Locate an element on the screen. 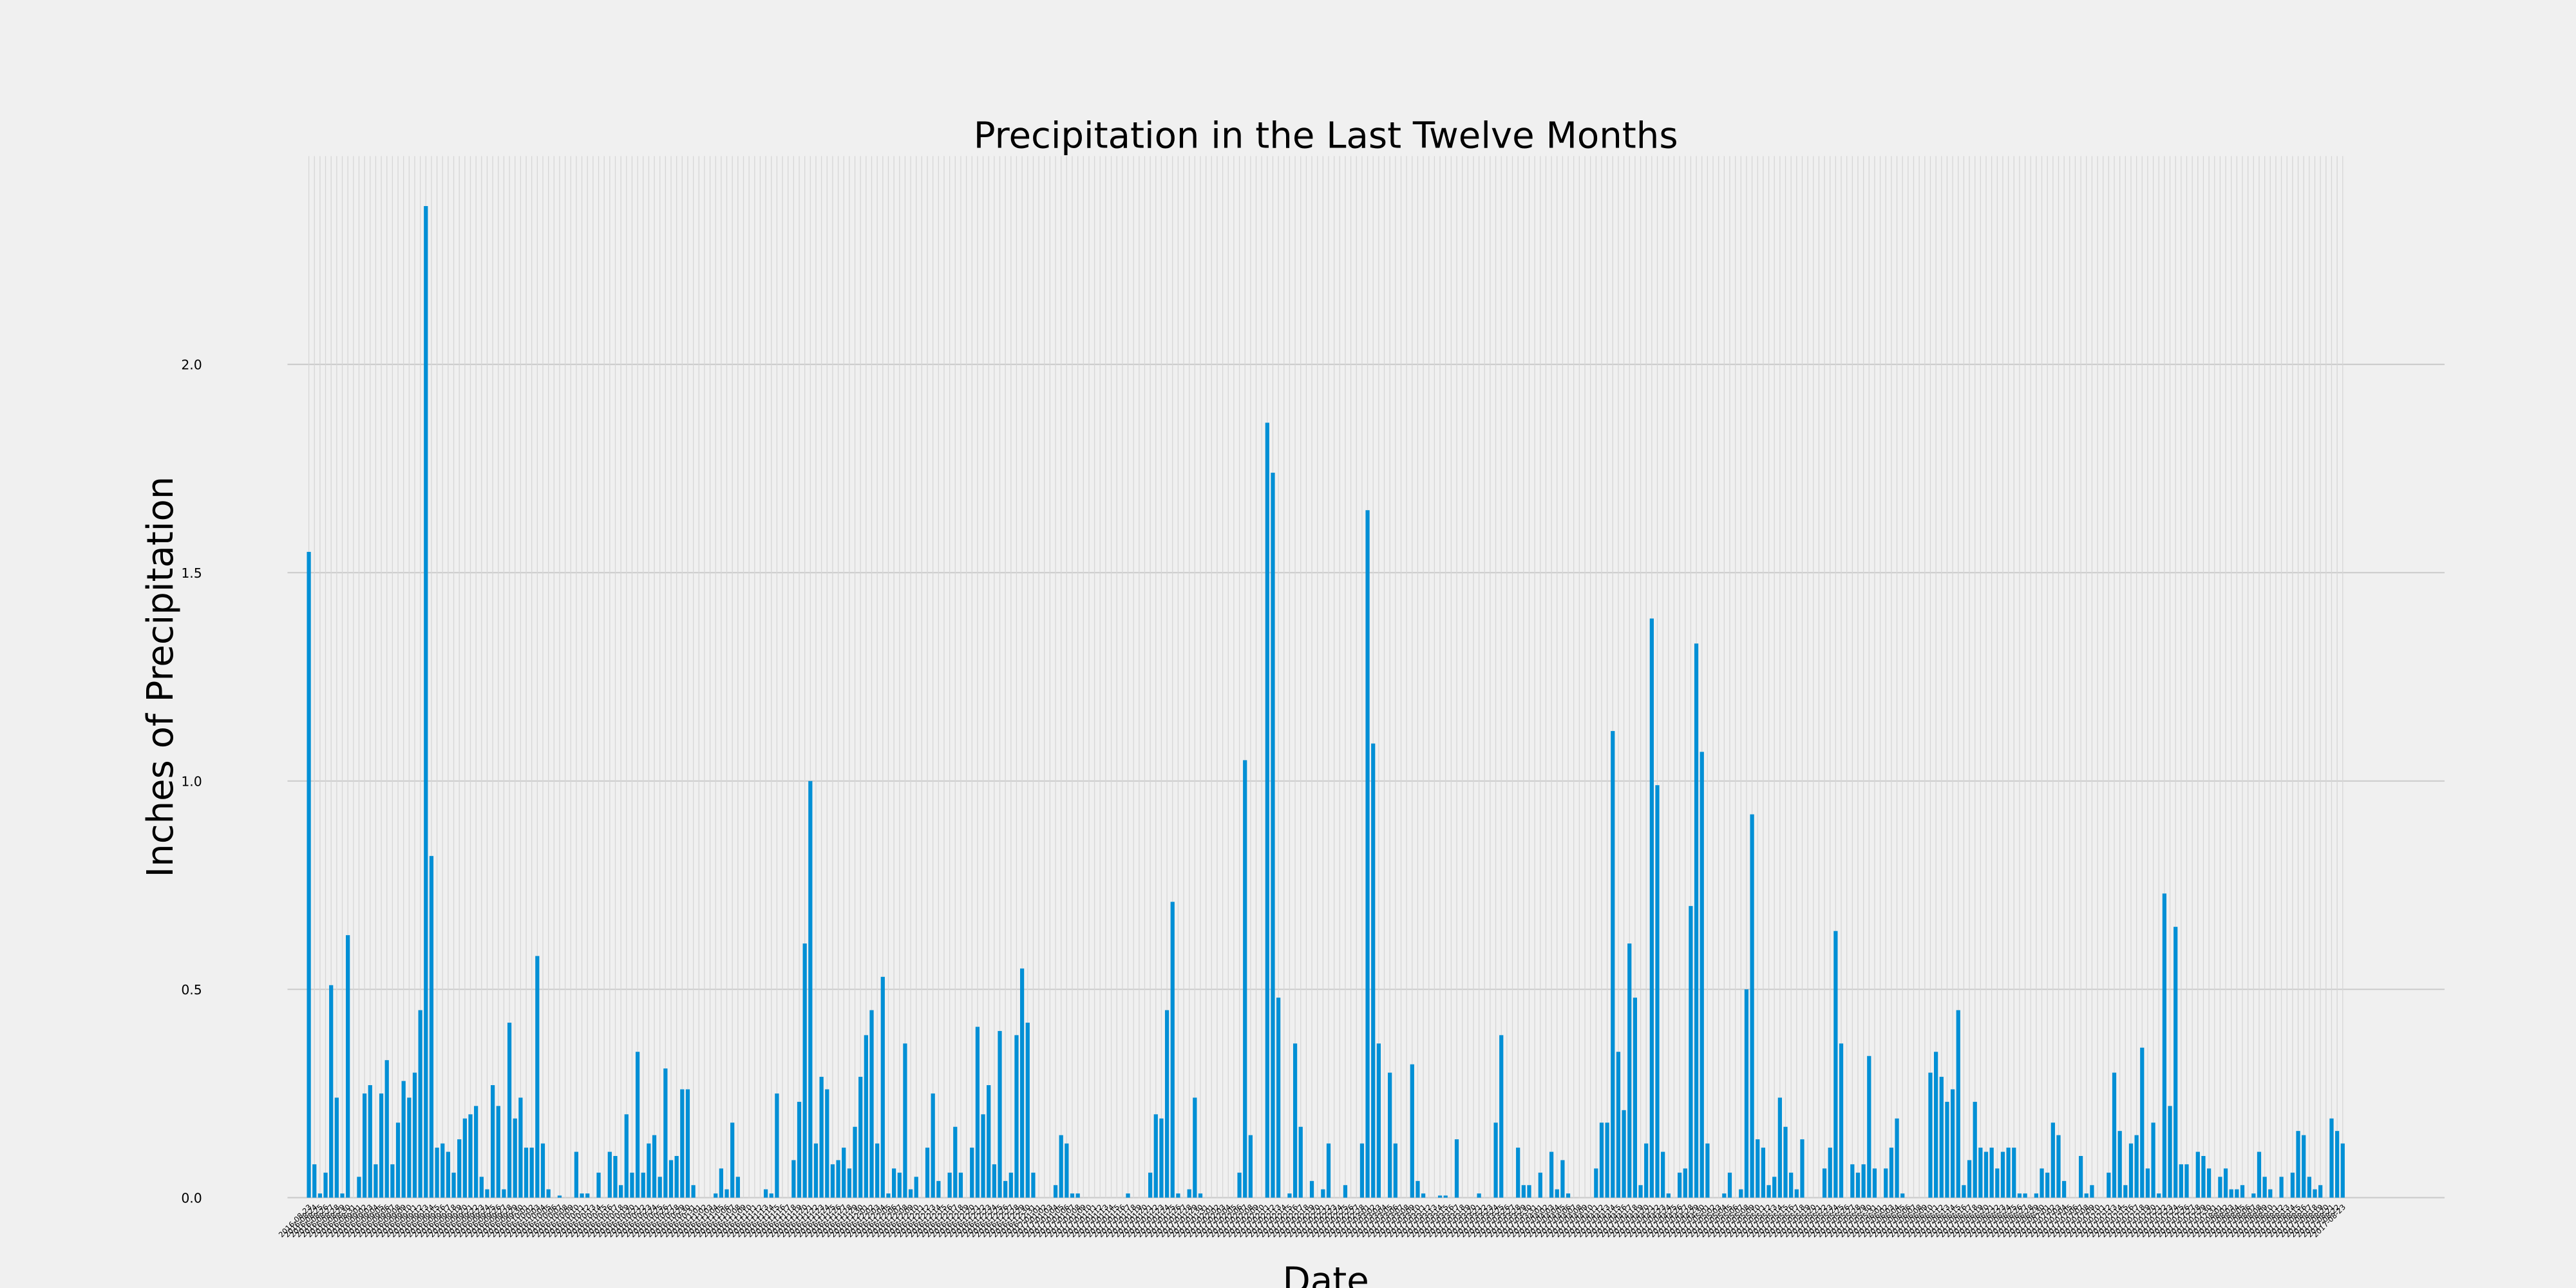 This screenshot has height=1288, width=2576. y-tick-label: 2.0 is located at coordinates (191, 365).